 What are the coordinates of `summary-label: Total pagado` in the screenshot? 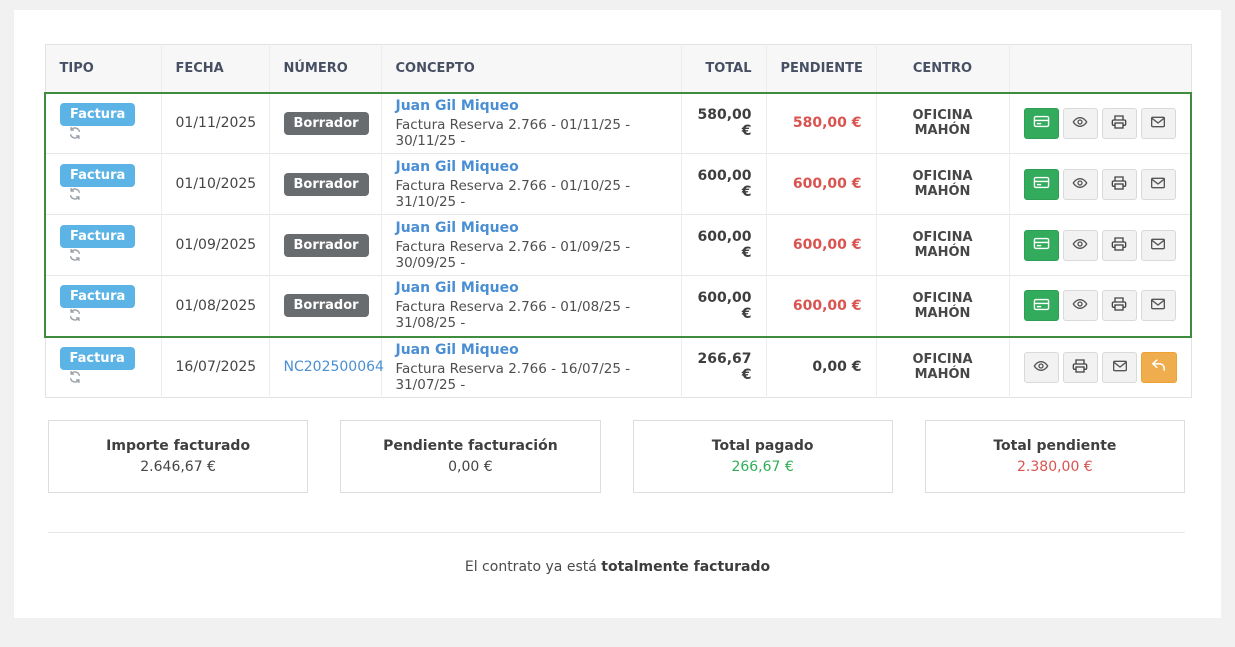 It's located at (762, 446).